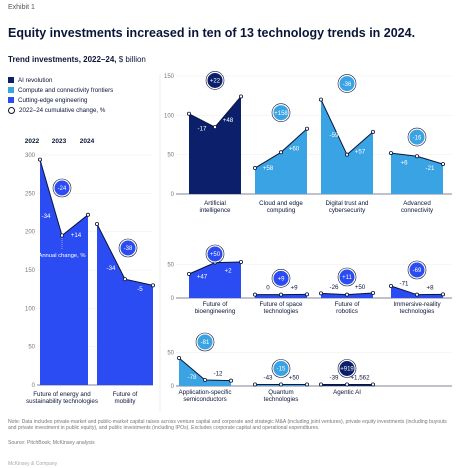  I want to click on row1-series-2-area, so click(347, 146).